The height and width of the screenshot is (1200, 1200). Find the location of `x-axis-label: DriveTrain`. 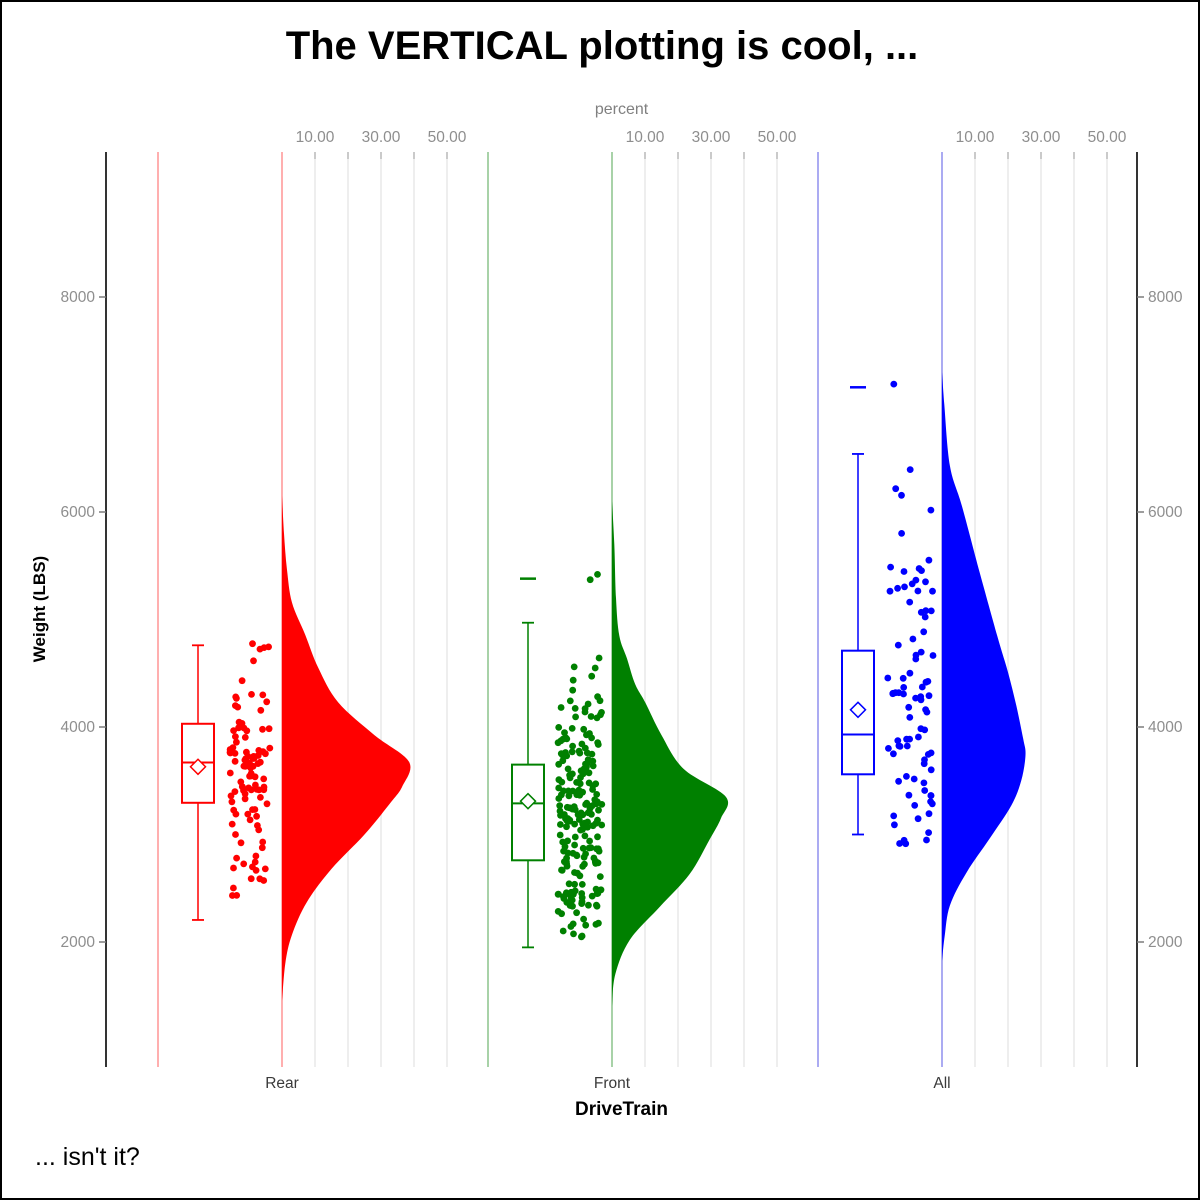

x-axis-label: DriveTrain is located at coordinates (621, 1109).